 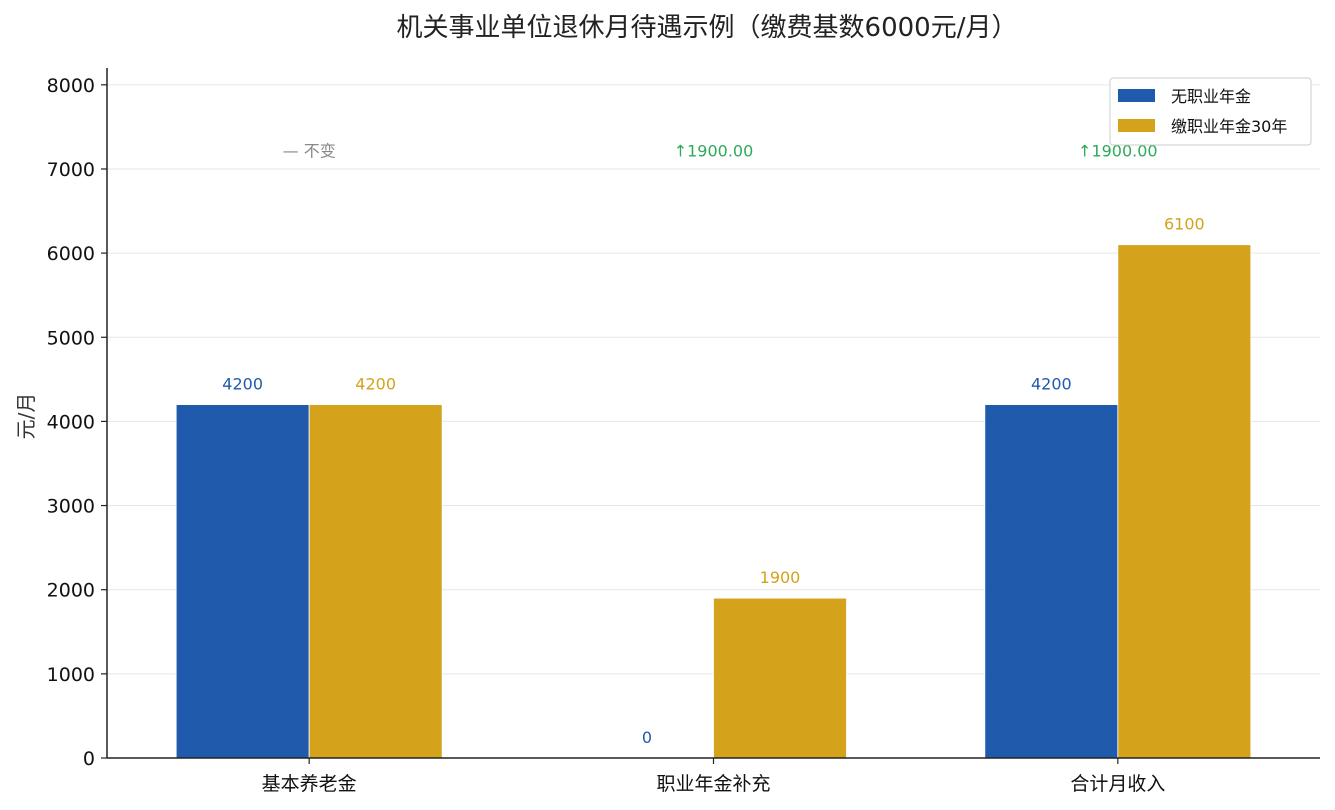 What do you see at coordinates (309, 150) in the screenshot?
I see `change-annotation: — 不变` at bounding box center [309, 150].